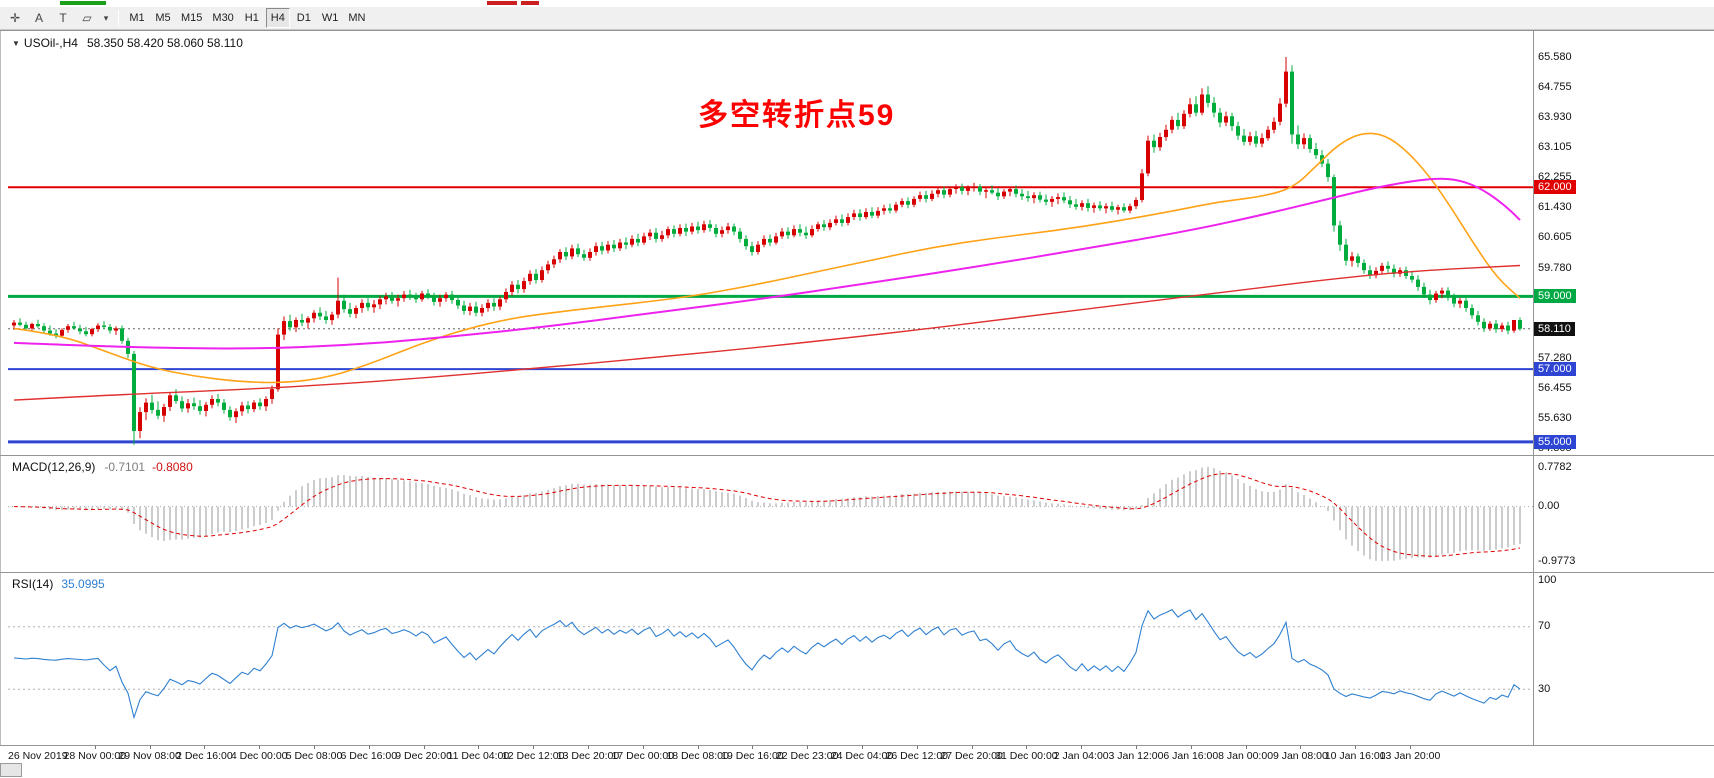 This screenshot has width=1714, height=778. Describe the element at coordinates (1533, 388) in the screenshot. I see `price-axis-border` at that location.